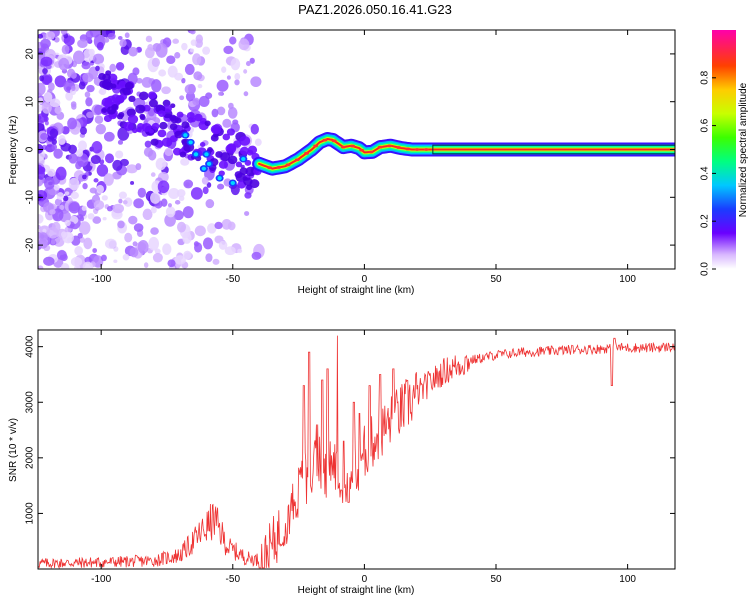 This screenshot has width=750, height=600. What do you see at coordinates (30, 244) in the screenshot?
I see `y-tick-label: -20` at bounding box center [30, 244].